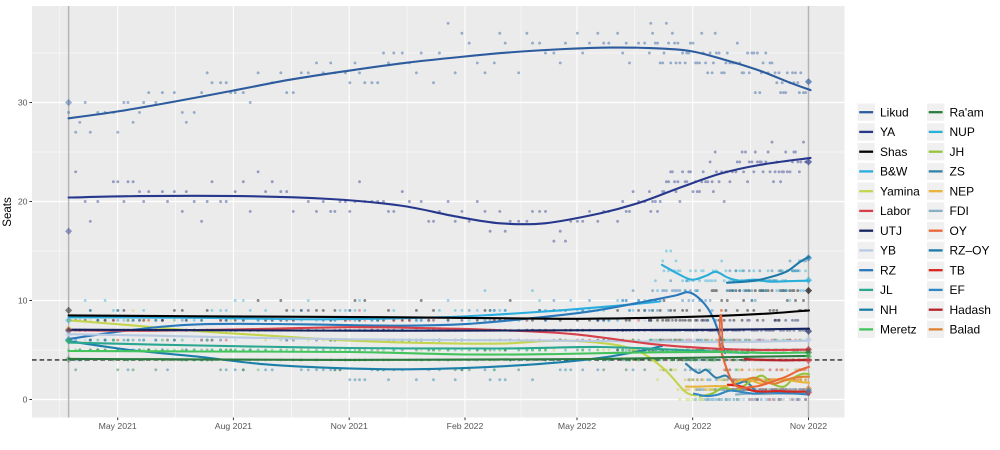 The image size is (1000, 450). Describe the element at coordinates (887, 132) in the screenshot. I see `svg-text: YA` at that location.